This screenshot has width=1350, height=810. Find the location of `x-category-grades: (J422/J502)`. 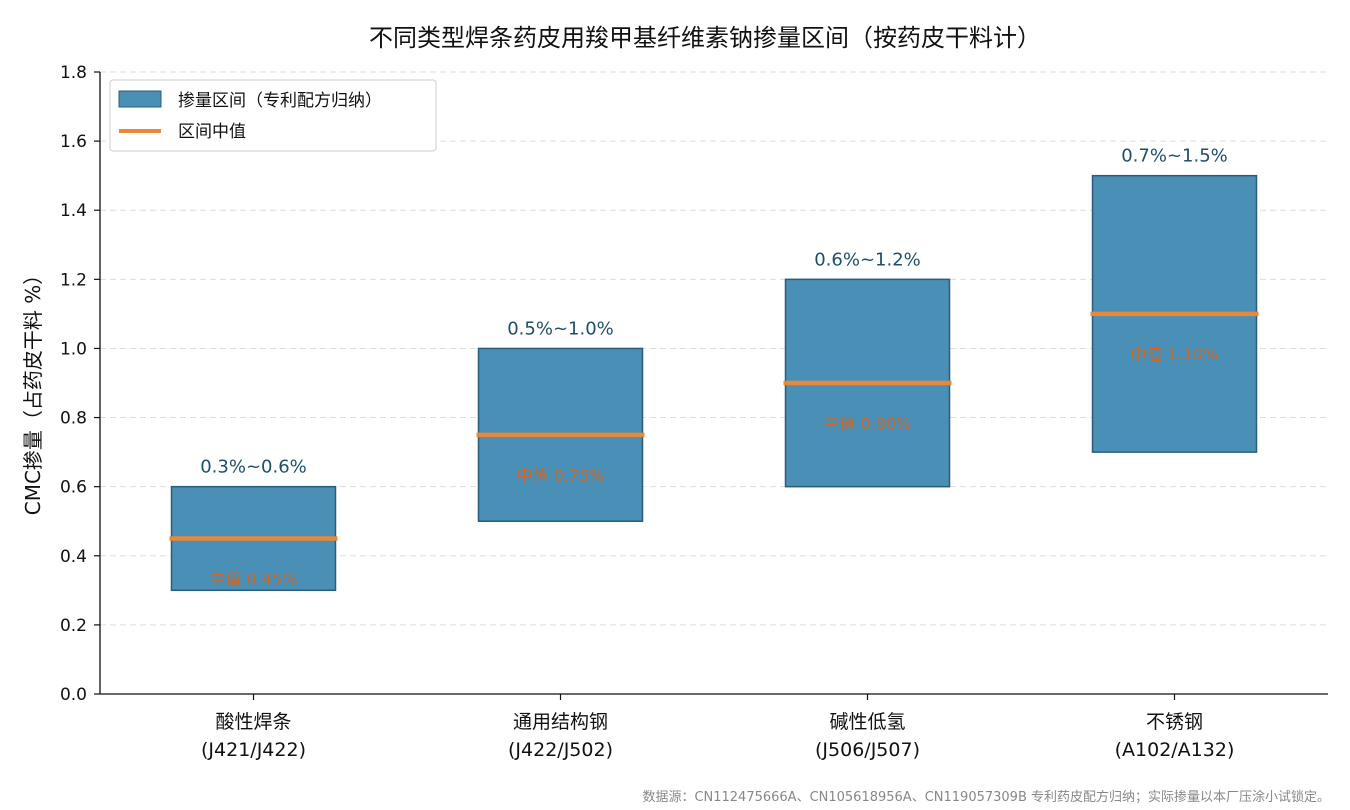

x-category-grades: (J422/J502) is located at coordinates (560, 750).